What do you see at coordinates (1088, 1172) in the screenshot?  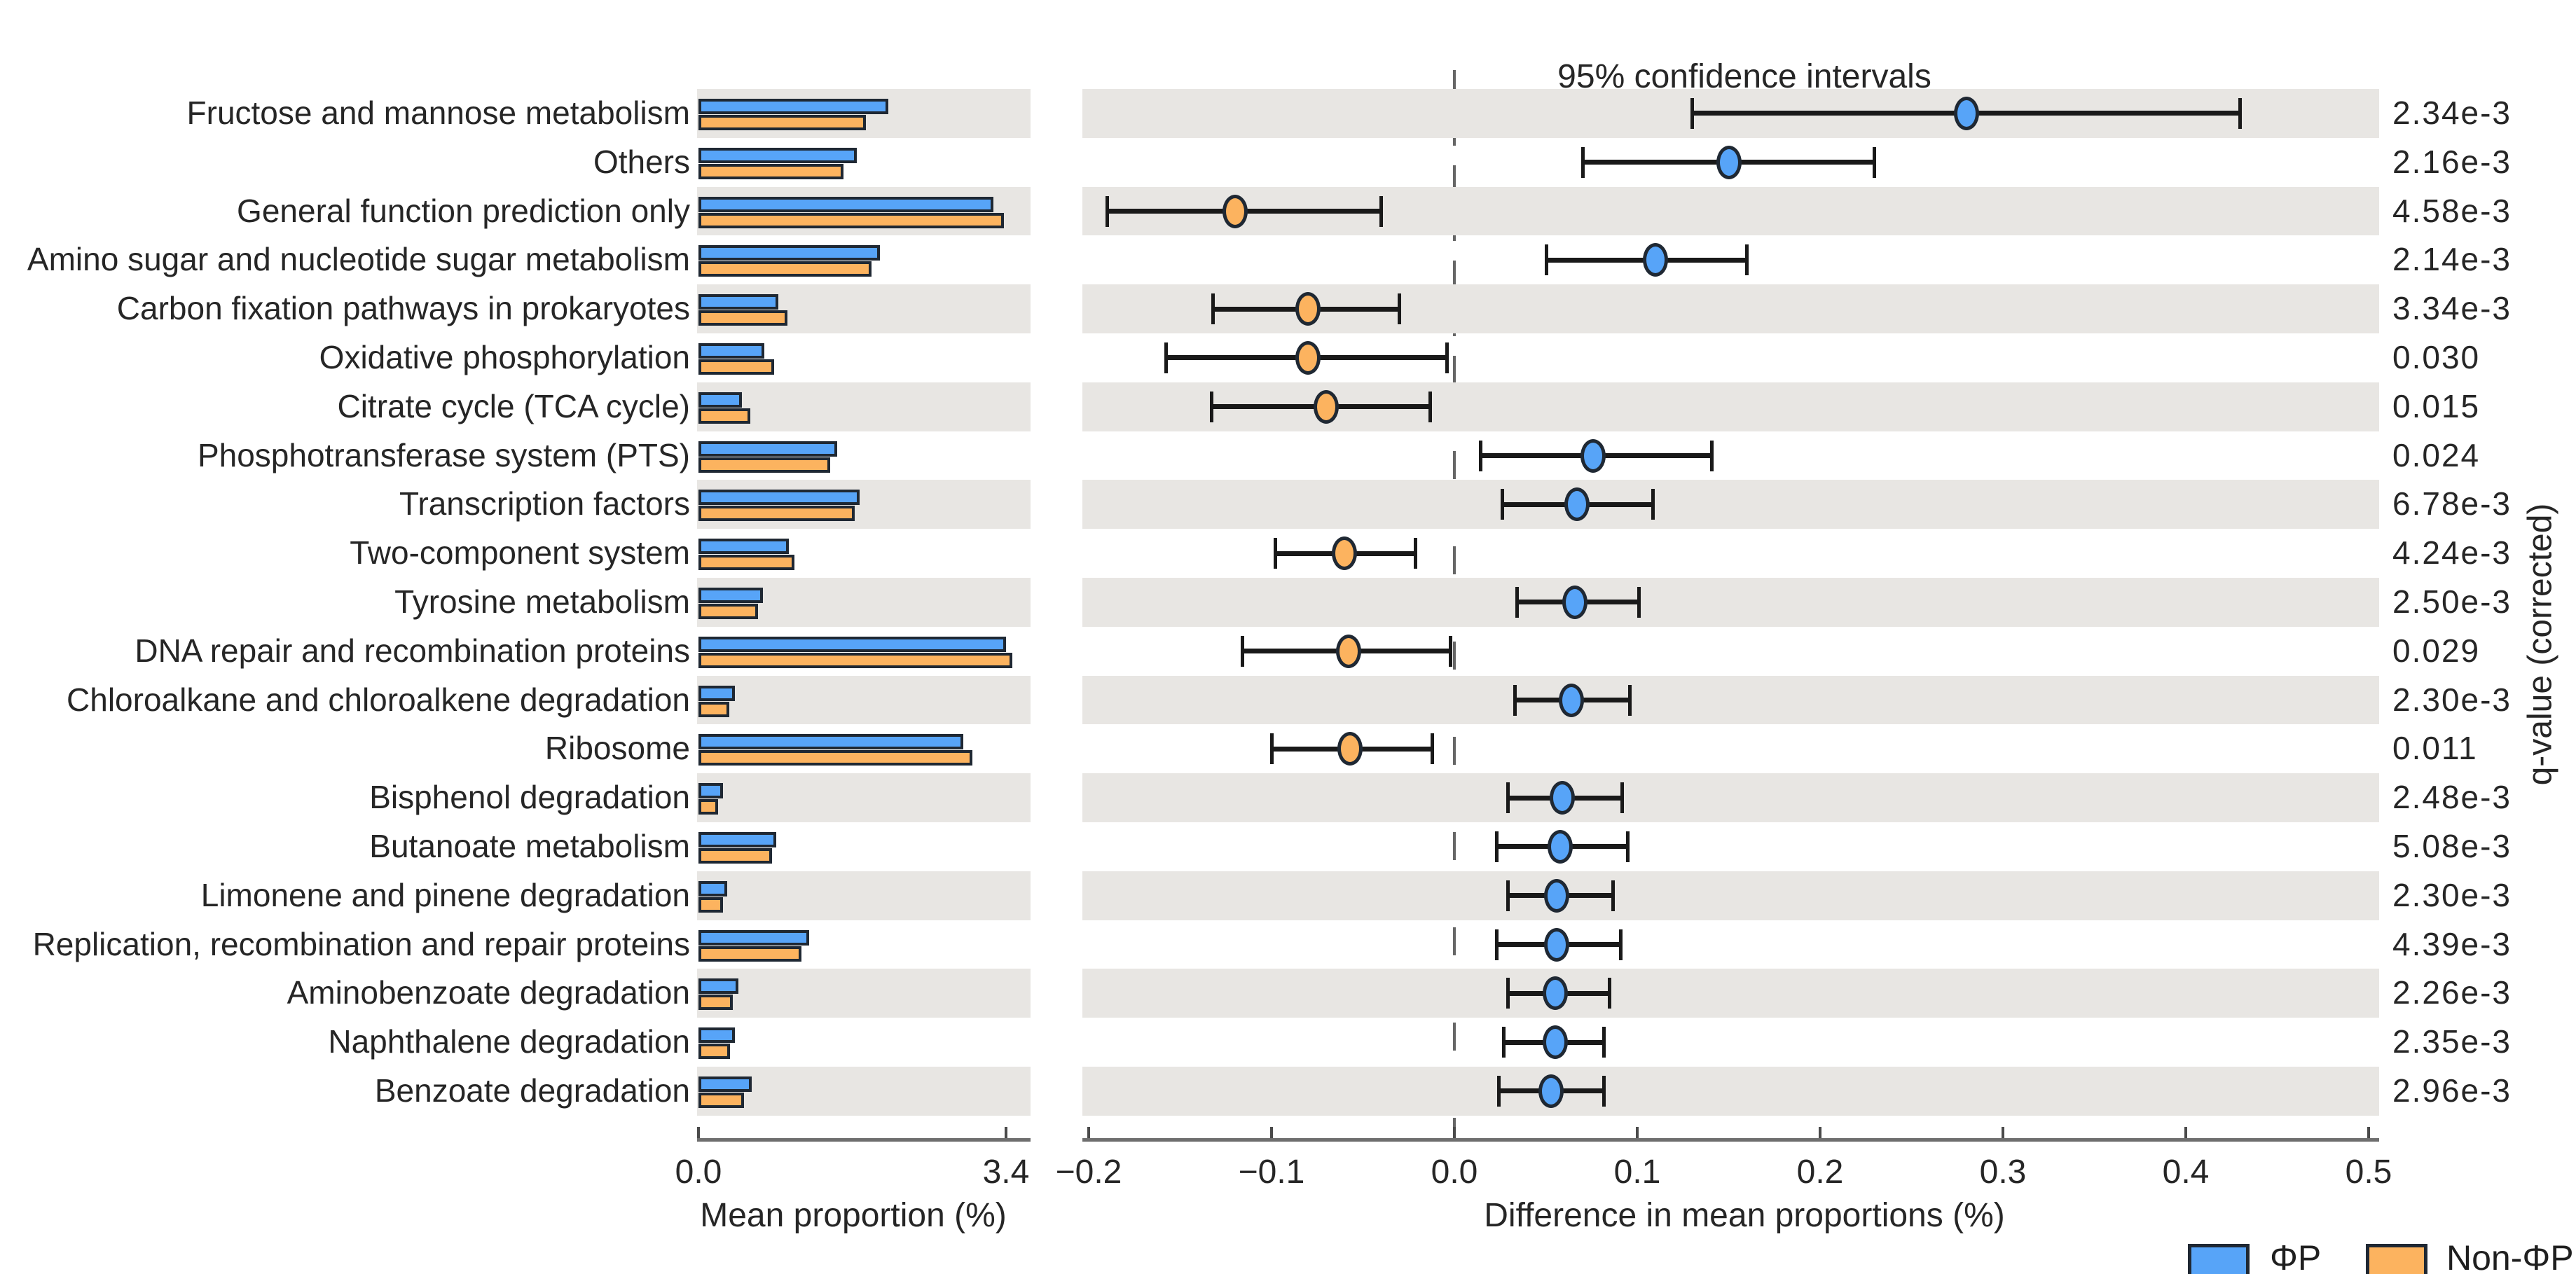 I see `diff-axis-tick-label: −0.2` at bounding box center [1088, 1172].